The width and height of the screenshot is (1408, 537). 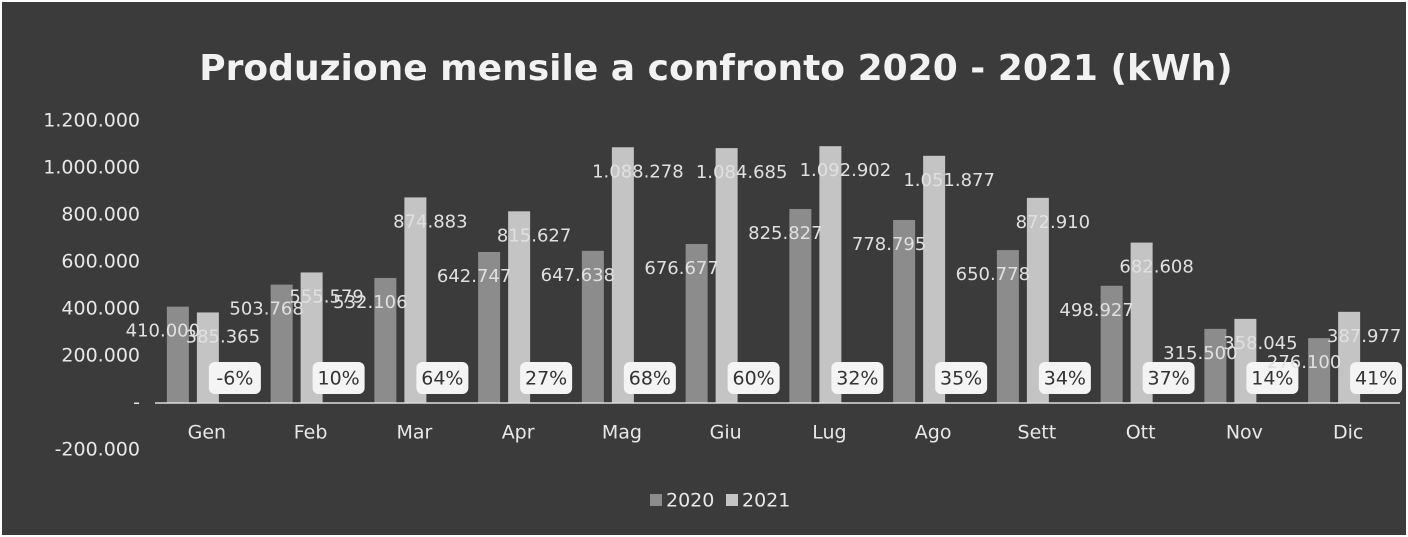 I want to click on value-label: 503.768, so click(x=266, y=309).